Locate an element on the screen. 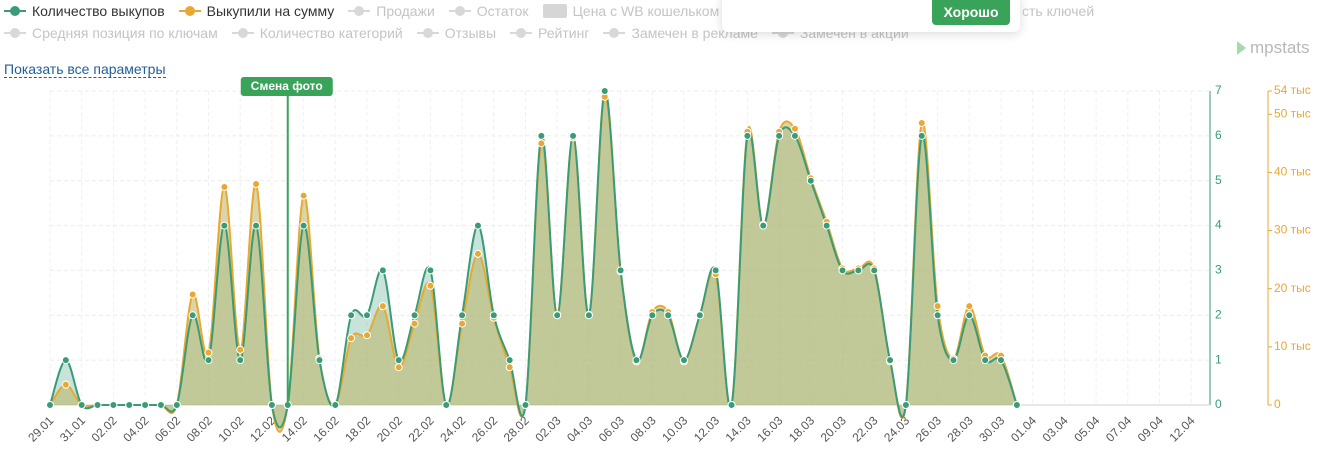  x-tick-label: 03.04 is located at coordinates (1055, 428).